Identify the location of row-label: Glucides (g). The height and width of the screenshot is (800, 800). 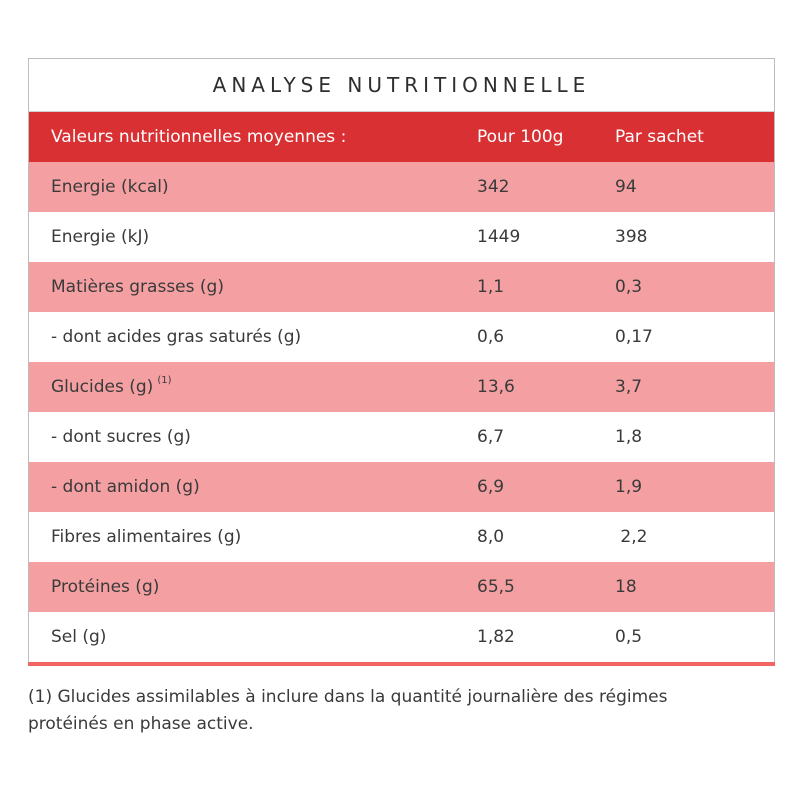
(102, 387).